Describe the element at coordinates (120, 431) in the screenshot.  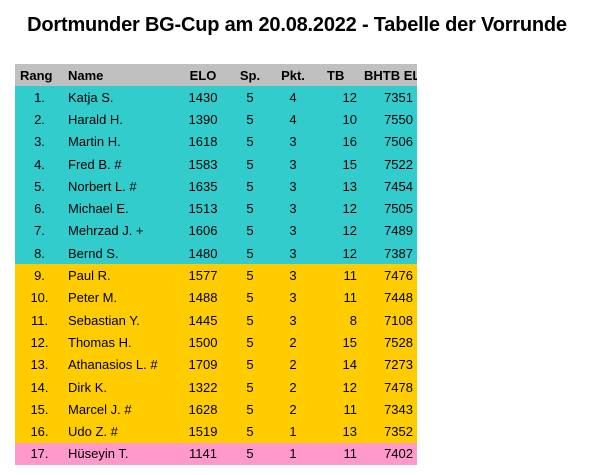
I see `cell-name: Udo Z. #` at that location.